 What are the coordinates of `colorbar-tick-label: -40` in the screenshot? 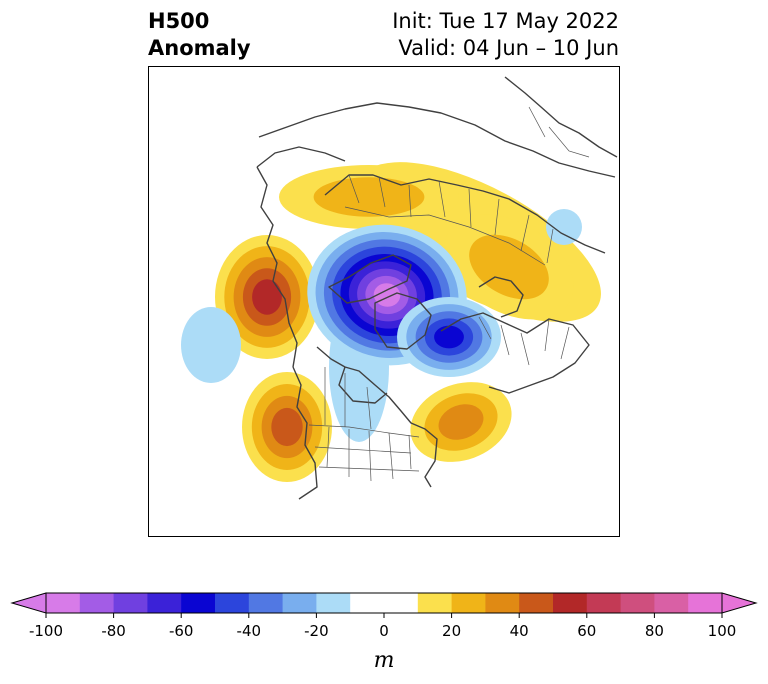 It's located at (249, 631).